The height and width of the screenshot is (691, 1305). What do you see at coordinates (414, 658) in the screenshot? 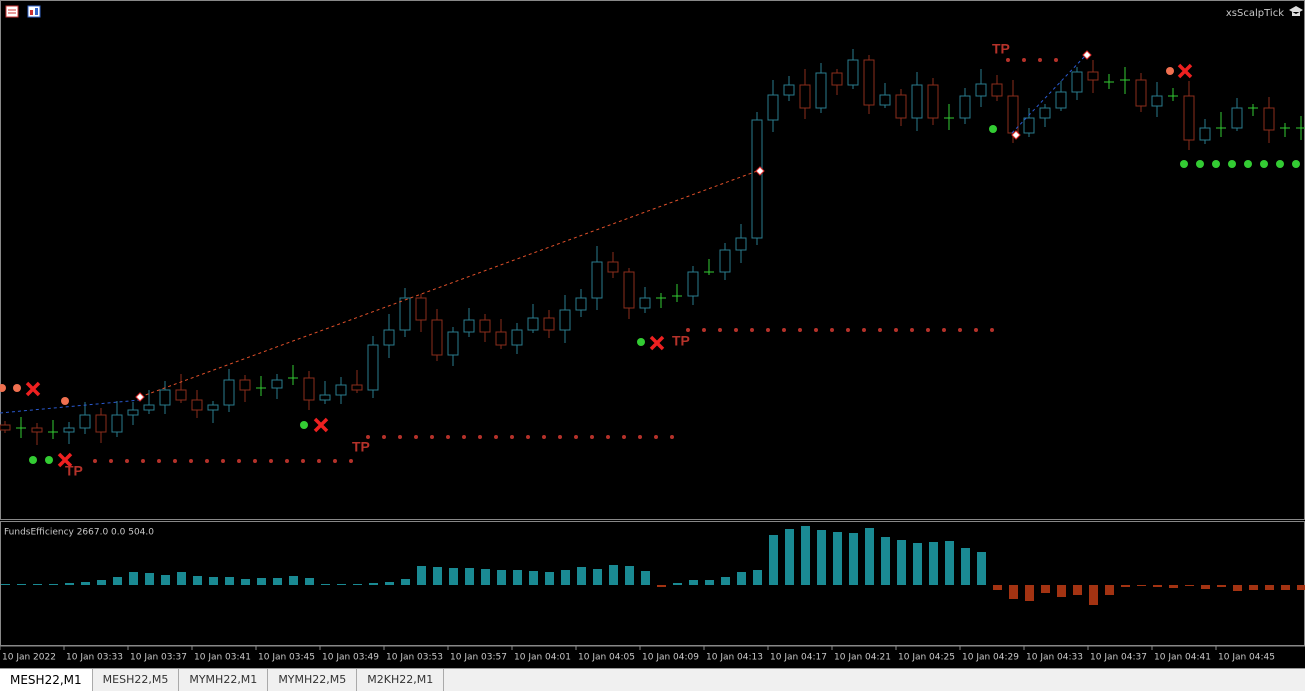
I see `time-label: 10 Jan 03:53` at bounding box center [414, 658].